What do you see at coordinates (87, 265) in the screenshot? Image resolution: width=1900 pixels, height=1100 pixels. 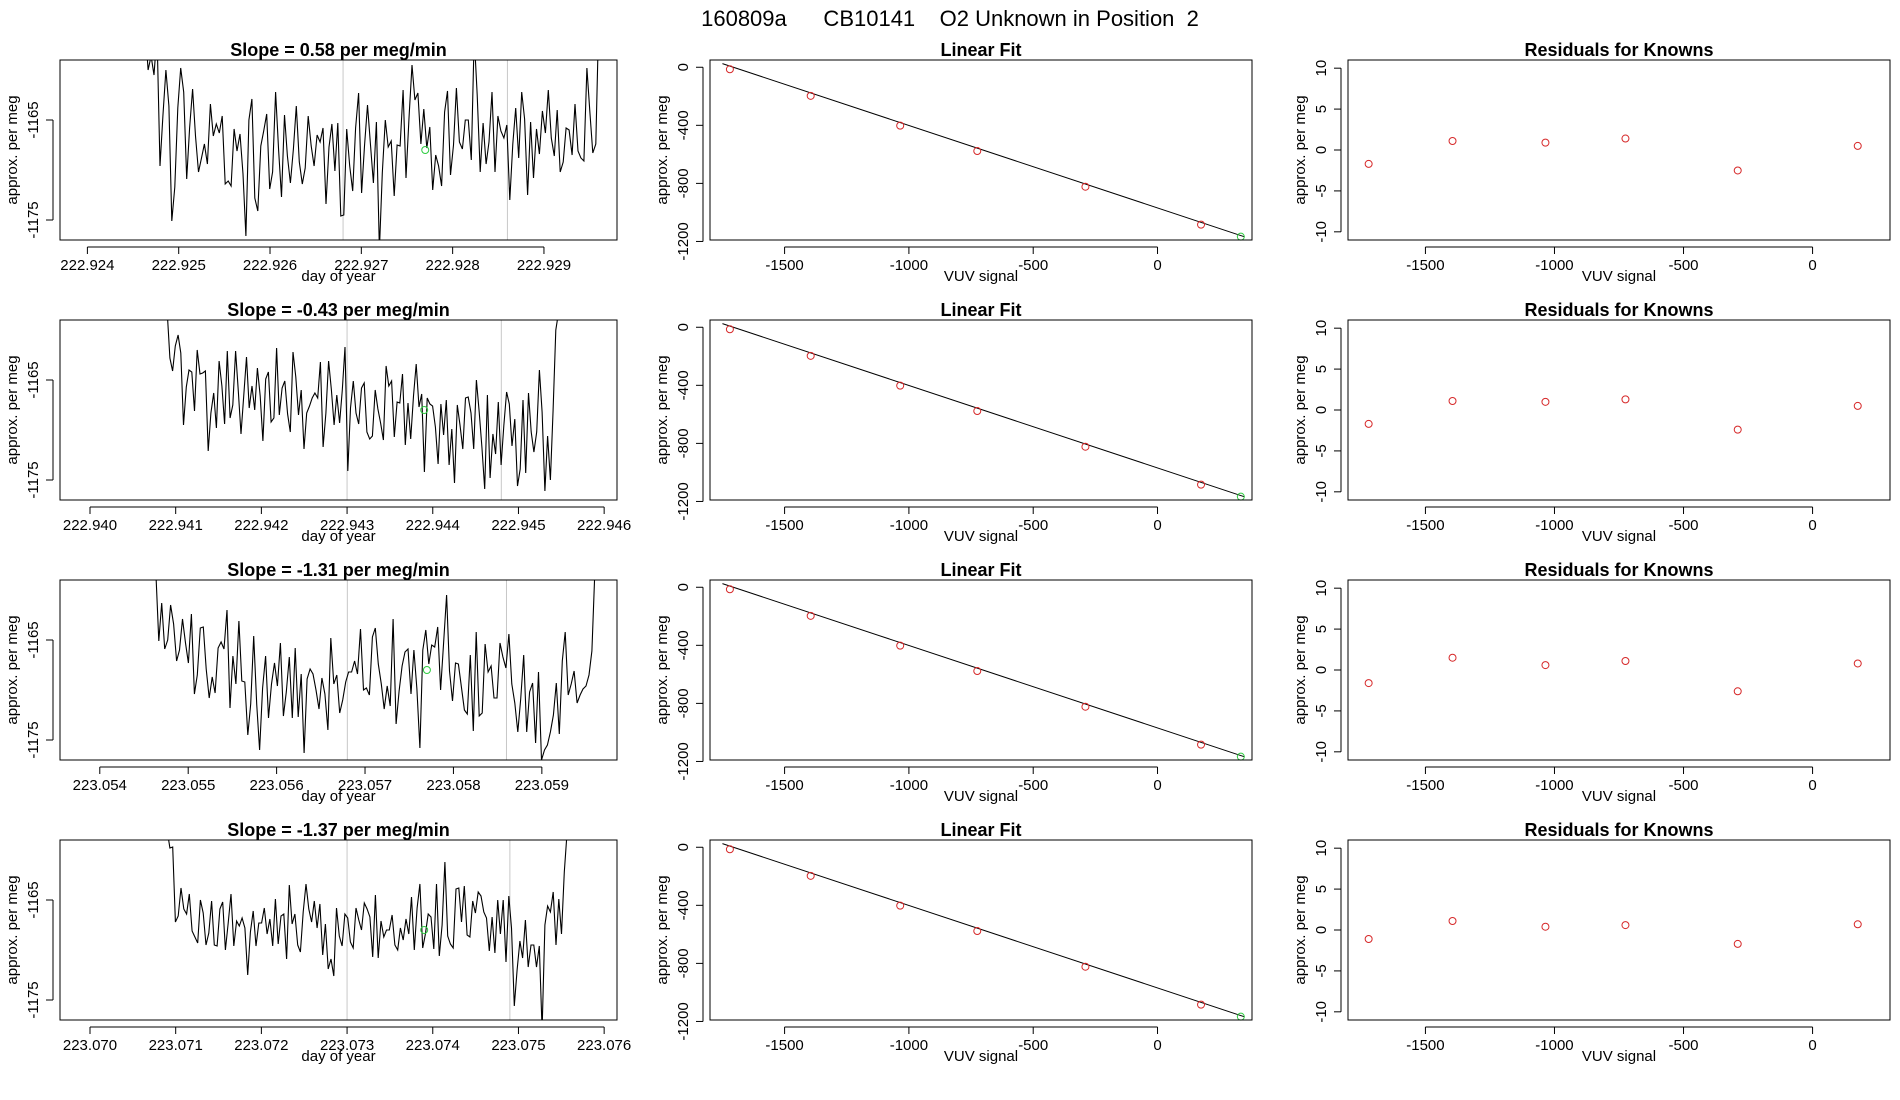 I see `x-tick-label: 222.924` at bounding box center [87, 265].